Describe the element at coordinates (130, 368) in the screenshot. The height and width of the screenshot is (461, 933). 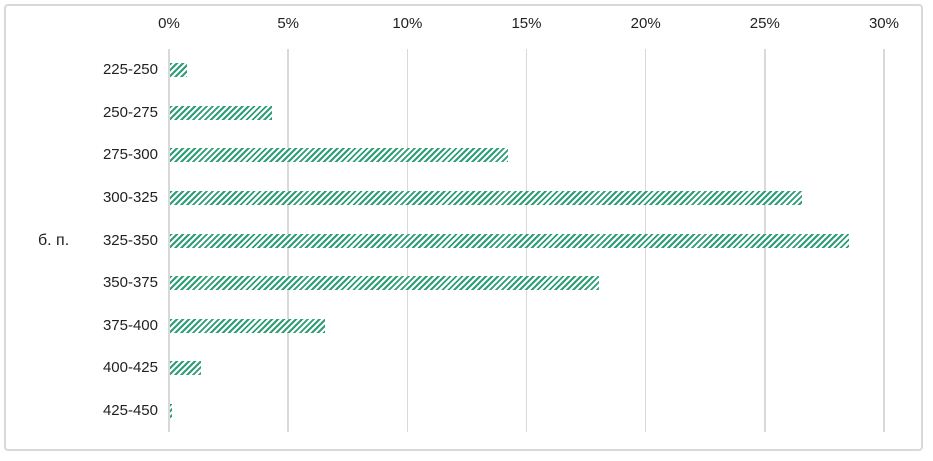
I see `category-label: 400-425` at that location.